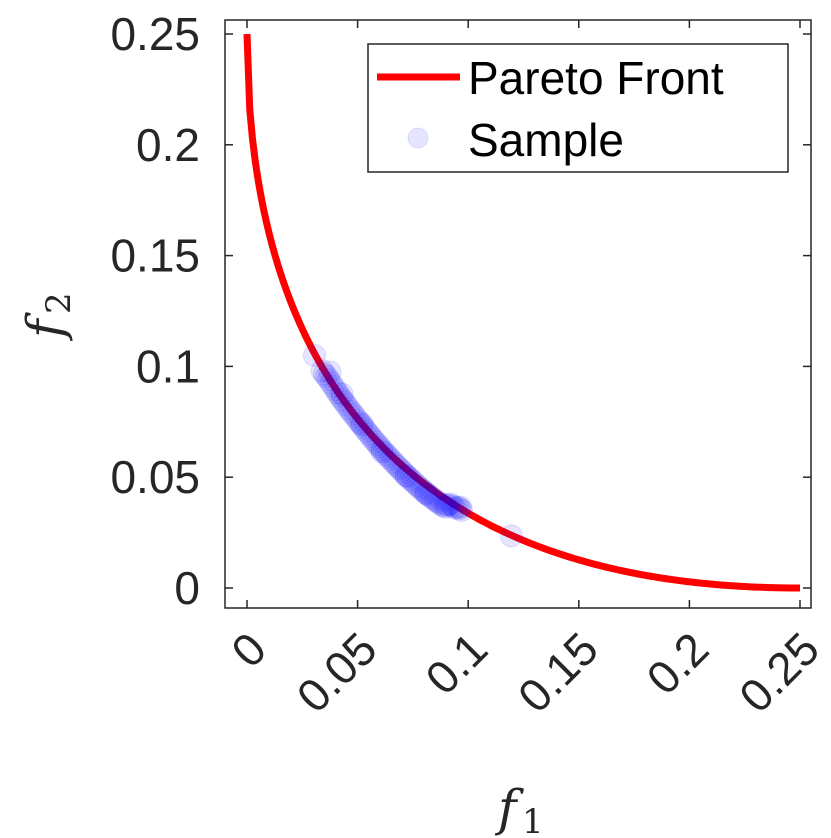 Image resolution: width=831 pixels, height=838 pixels. Describe the element at coordinates (155, 477) in the screenshot. I see `y-tick-label: 0.05` at that location.